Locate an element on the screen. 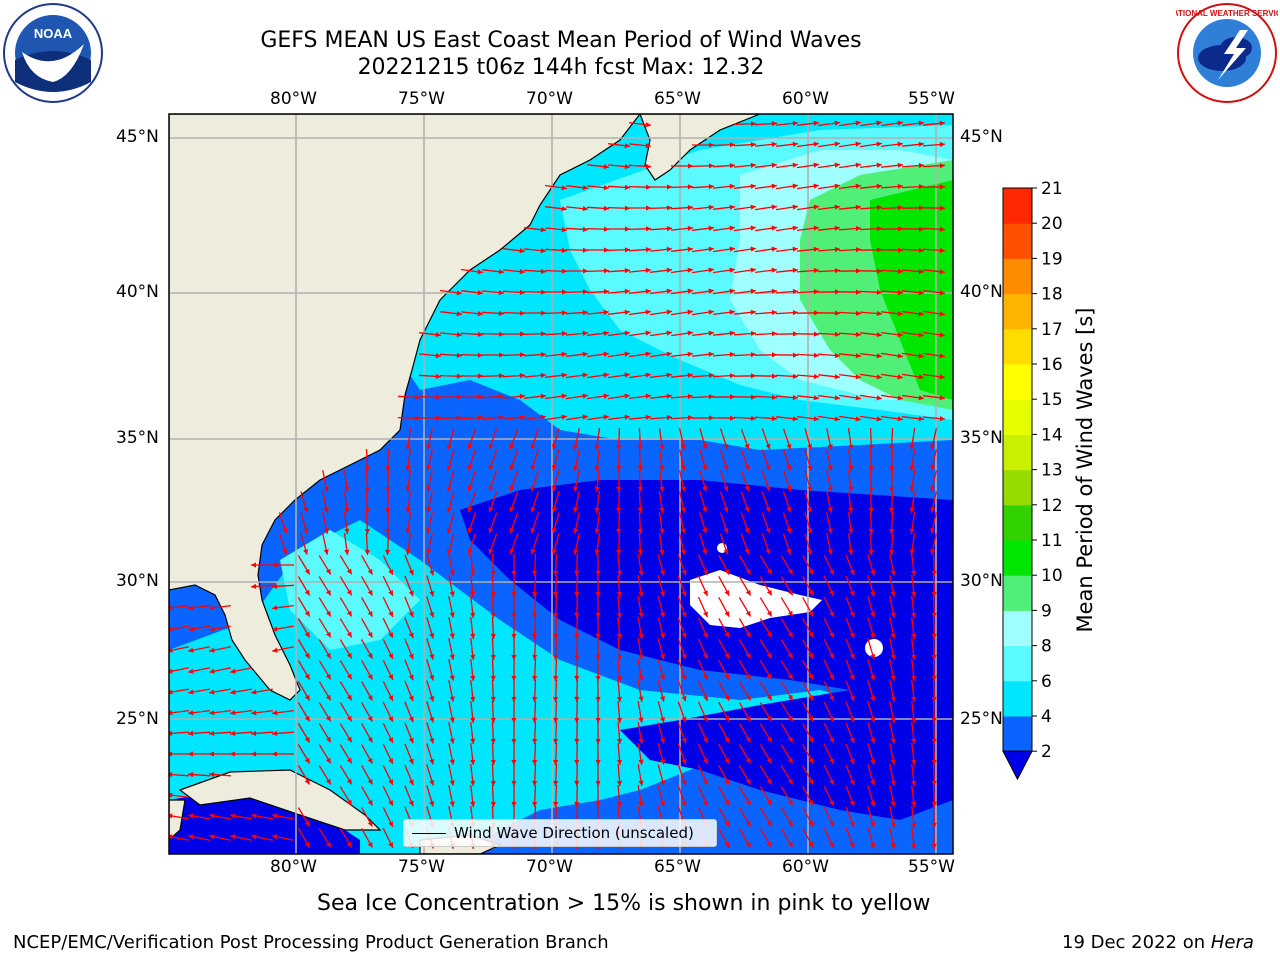 Image resolution: width=1280 pixels, height=960 pixels. lon-tick-bottom: 65°W is located at coordinates (677, 867).